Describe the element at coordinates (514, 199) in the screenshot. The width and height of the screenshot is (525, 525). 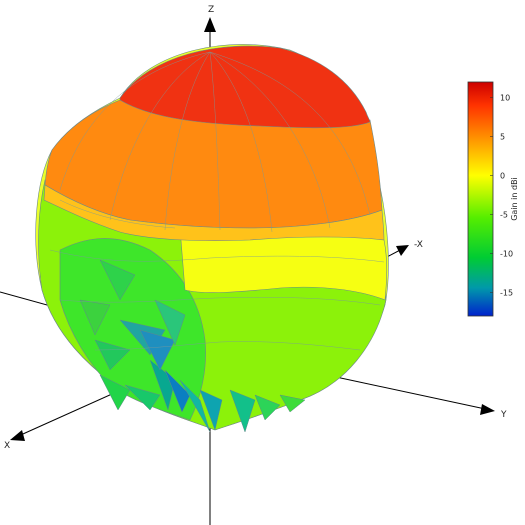
I see `colorbar-title: Gain in dBi` at that location.